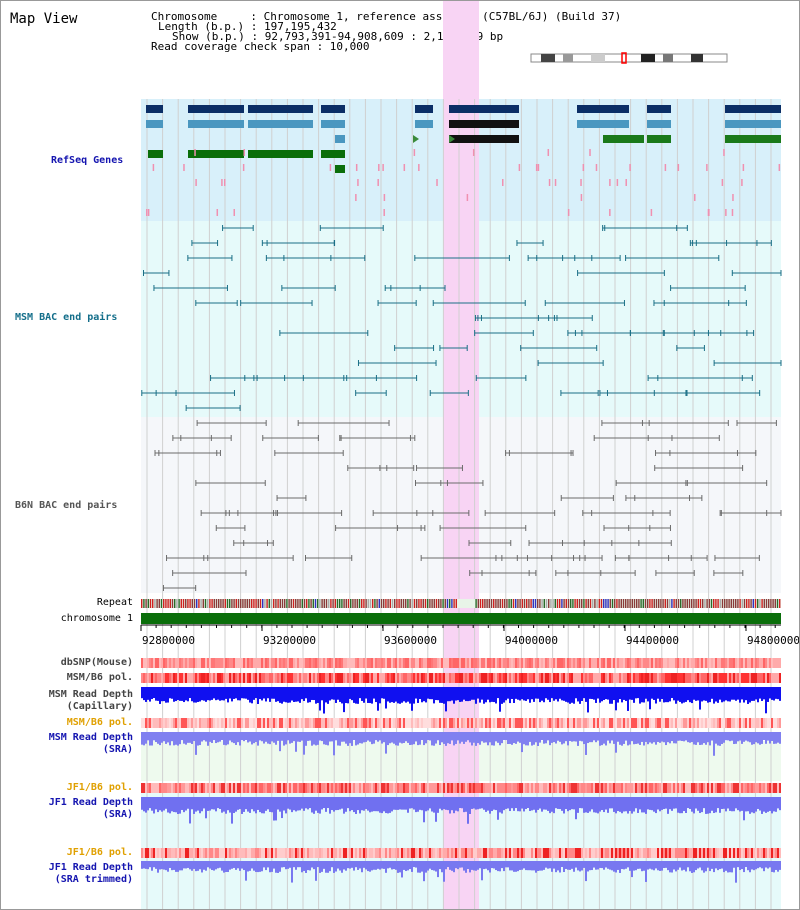  What do you see at coordinates (99, 677) in the screenshot?
I see `msm-pol-label: MSM/B6 pol.` at bounding box center [99, 677].